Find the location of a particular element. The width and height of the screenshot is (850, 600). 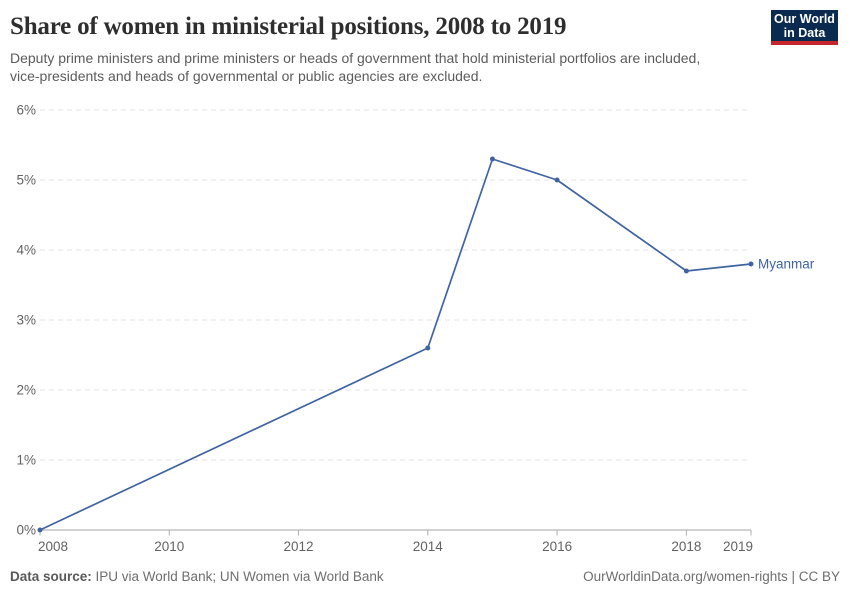

owid-logo-line2: in Data is located at coordinates (804, 32).